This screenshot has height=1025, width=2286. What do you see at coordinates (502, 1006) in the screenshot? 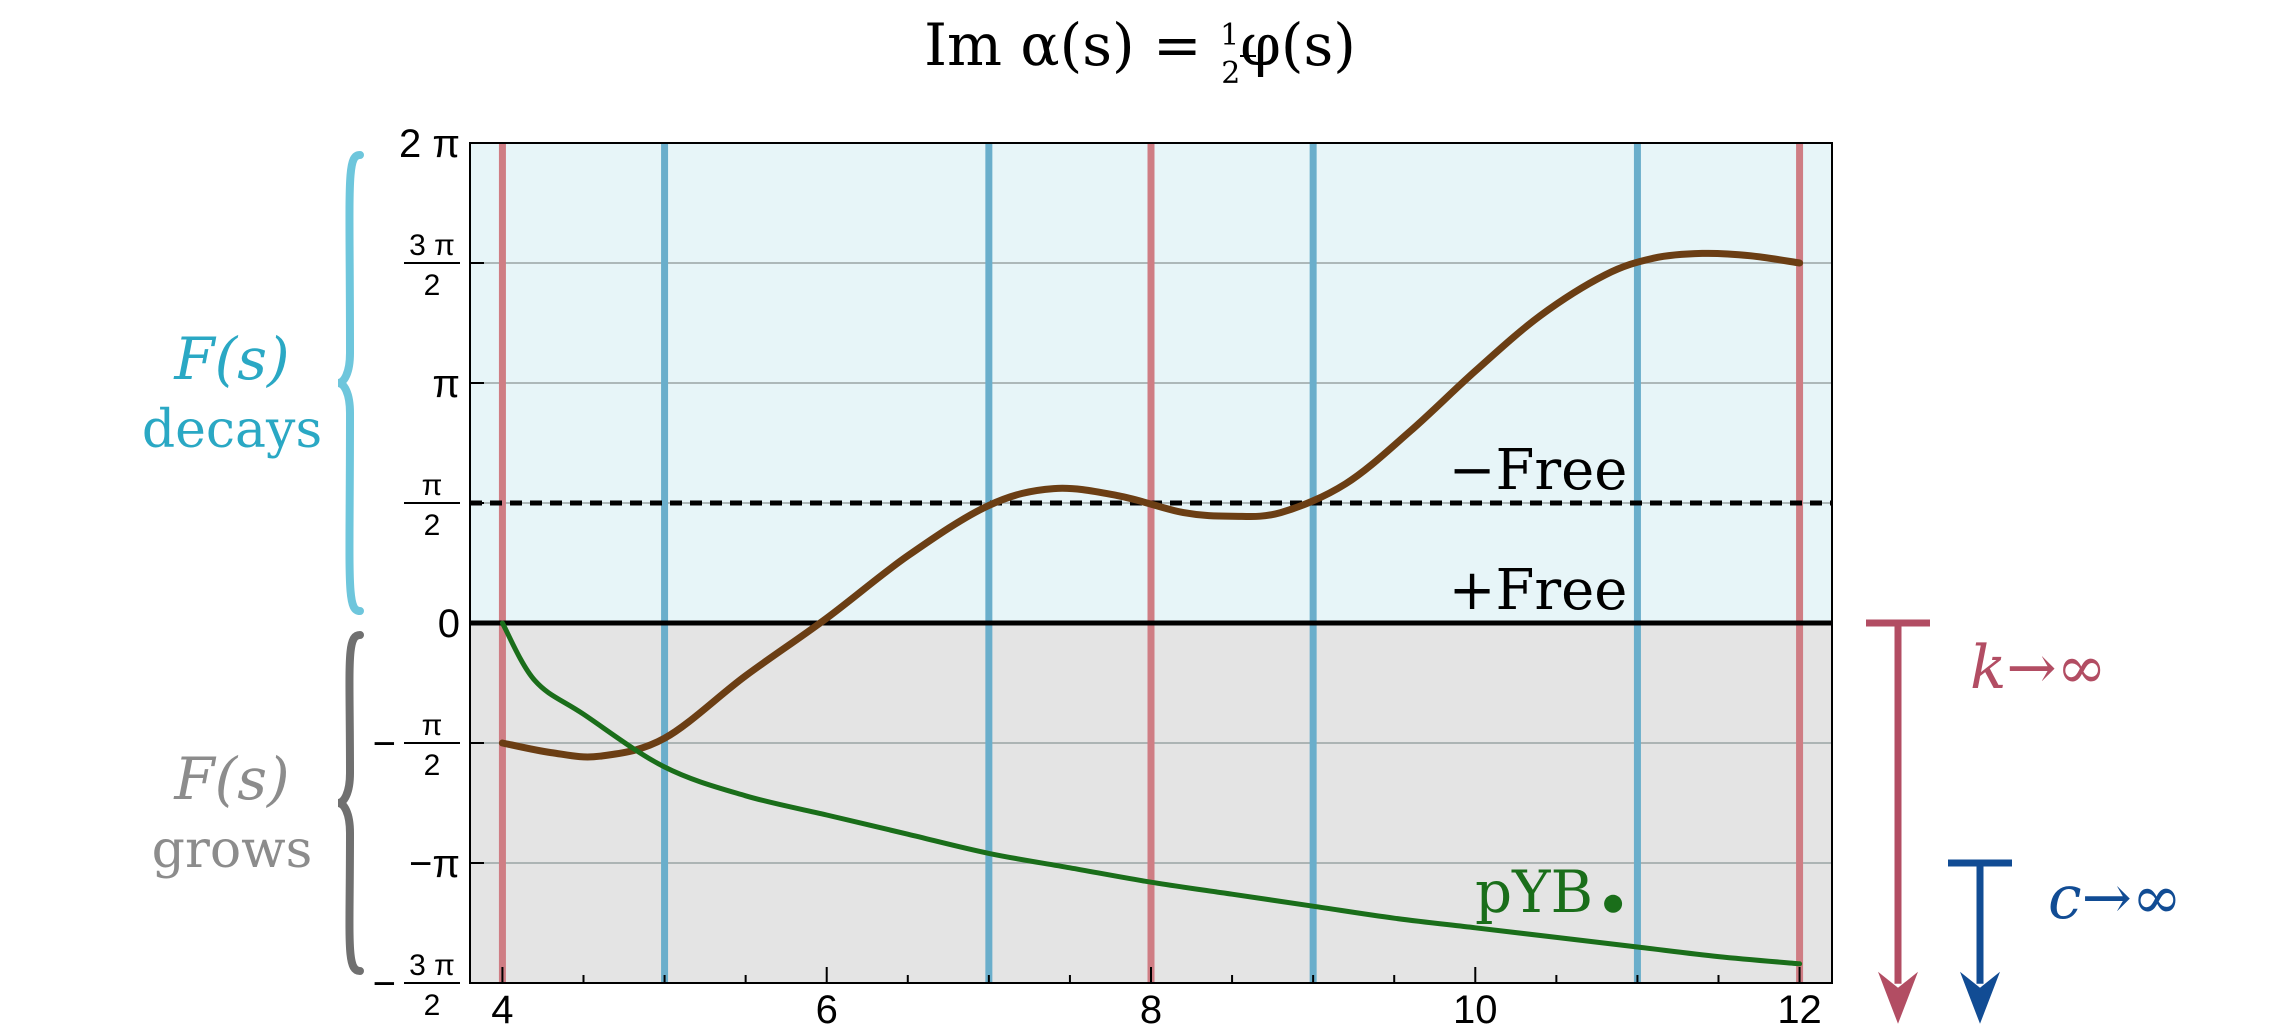
I see `x-tick-label-0: 4` at bounding box center [502, 1006].